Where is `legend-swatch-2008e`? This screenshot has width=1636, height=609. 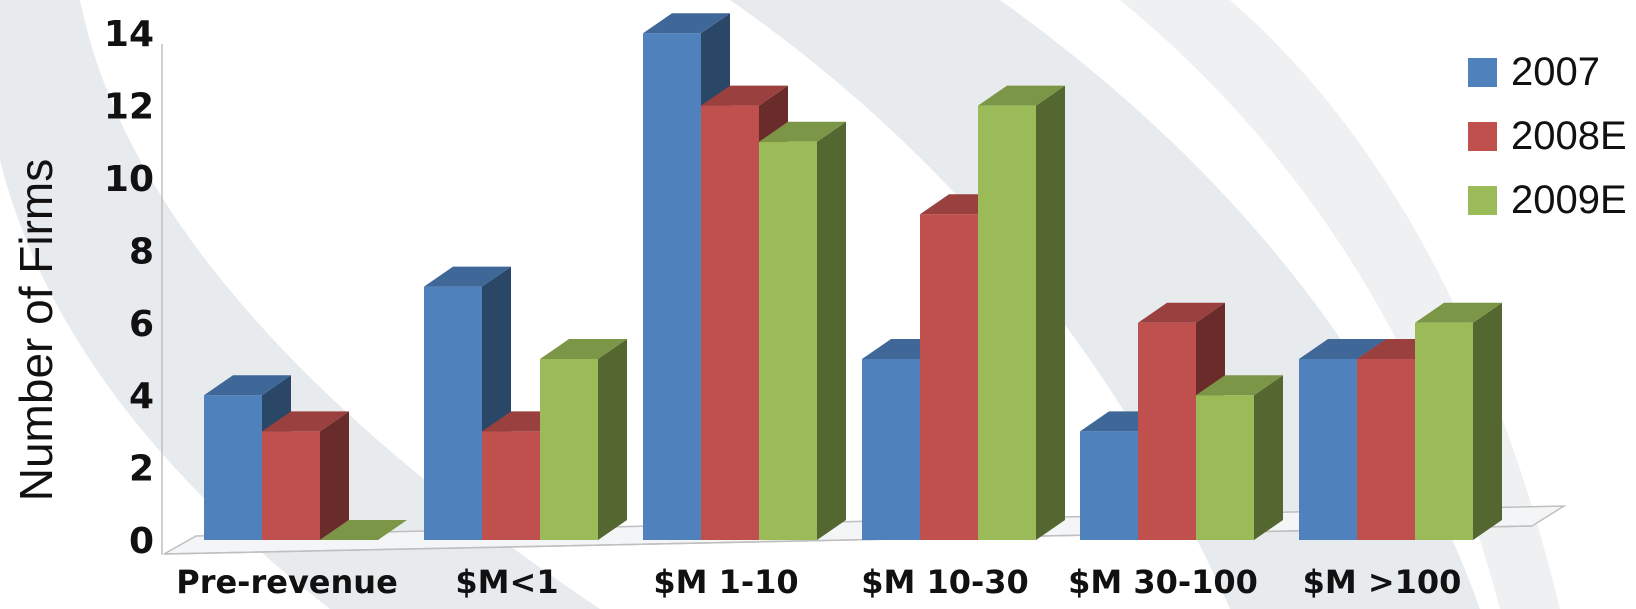
legend-swatch-2008e is located at coordinates (1482, 136).